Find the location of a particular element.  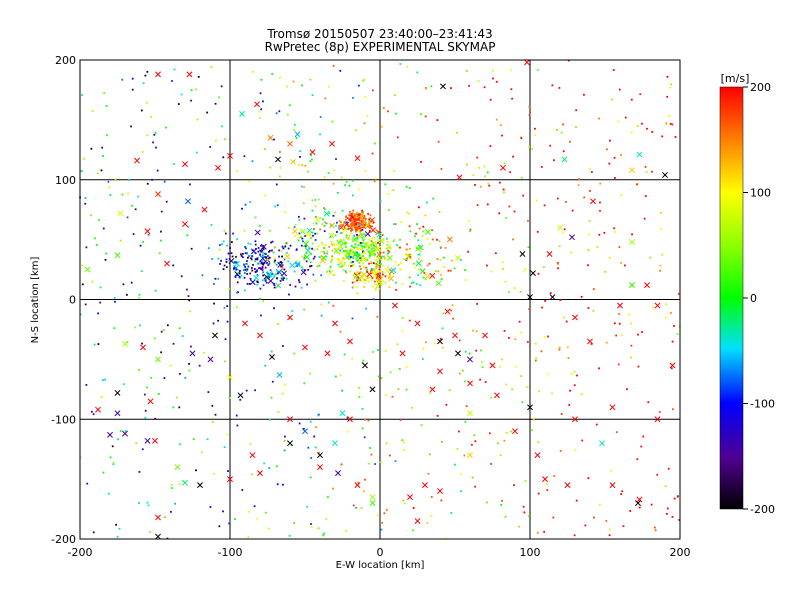

chart-subtitle: RwPretec (8p) EXPERIMENTAL SKYMAP is located at coordinates (380, 47).